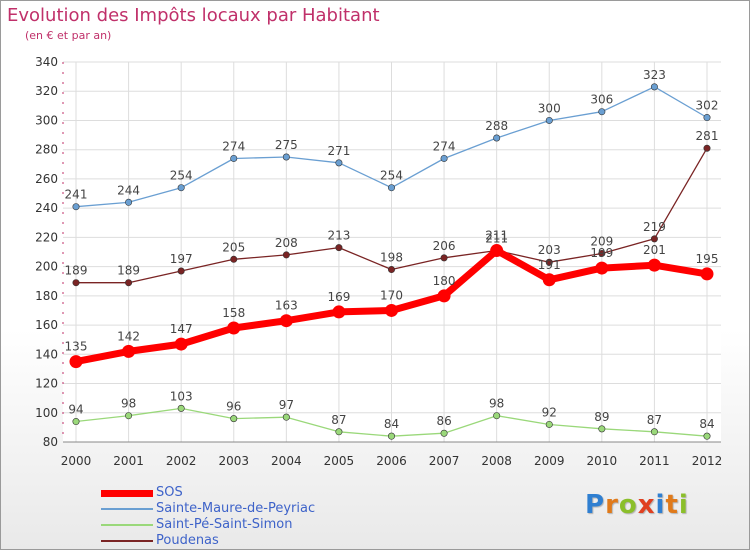  Describe the element at coordinates (391, 258) in the screenshot. I see `data-label-poudenas: 198` at that location.